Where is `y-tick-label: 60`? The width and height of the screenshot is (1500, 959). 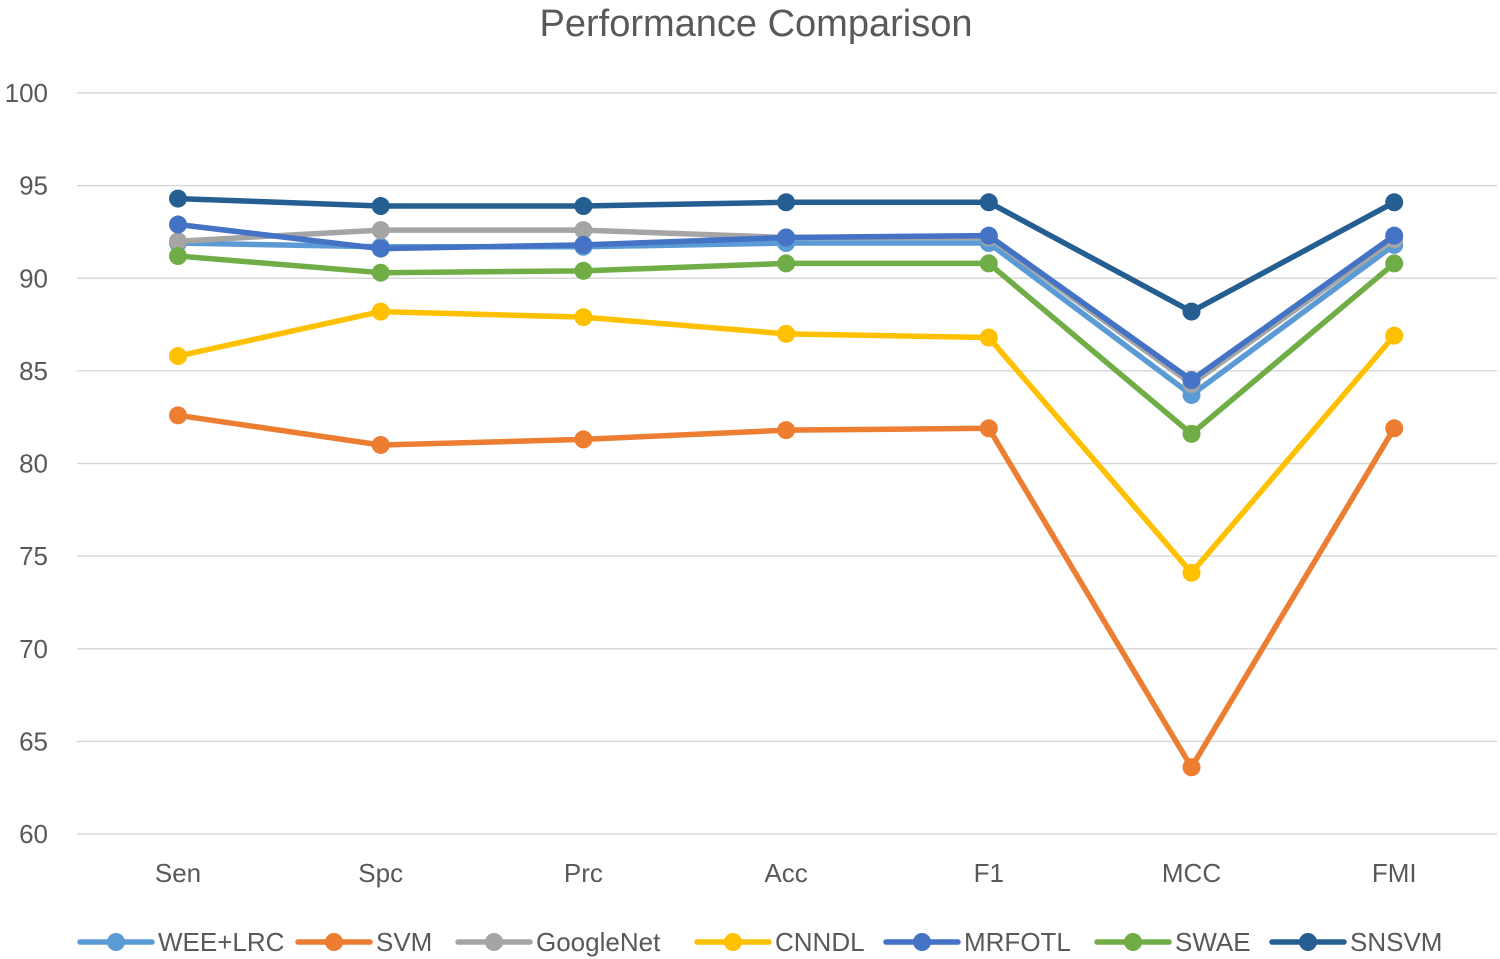 y-tick-label: 60 is located at coordinates (33, 834).